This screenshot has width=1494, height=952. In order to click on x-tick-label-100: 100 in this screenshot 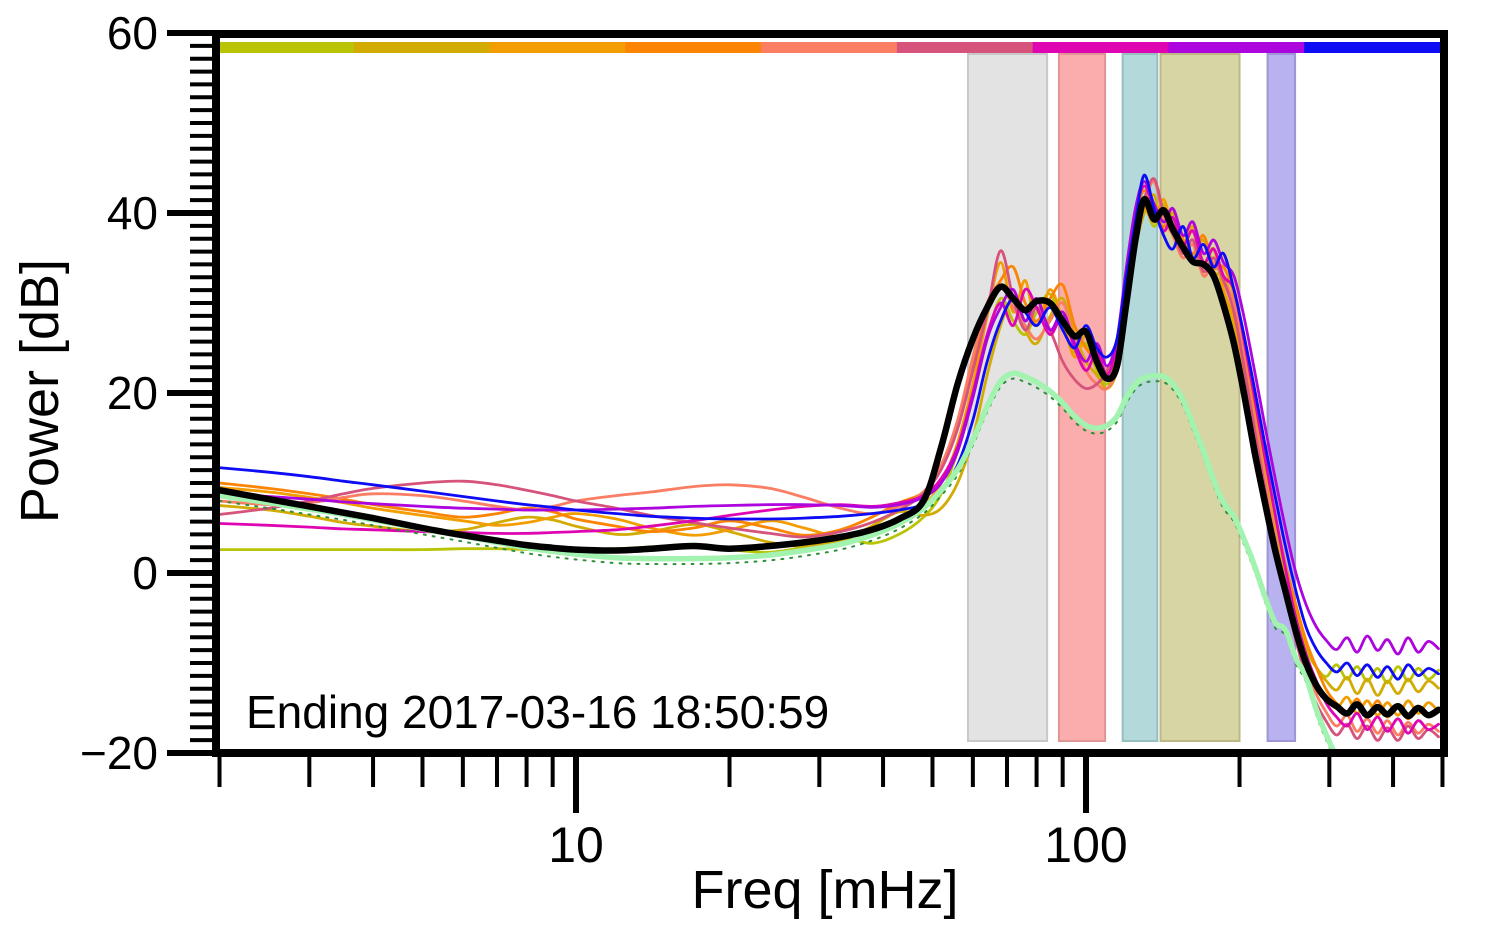, I will do `click(1086, 845)`.